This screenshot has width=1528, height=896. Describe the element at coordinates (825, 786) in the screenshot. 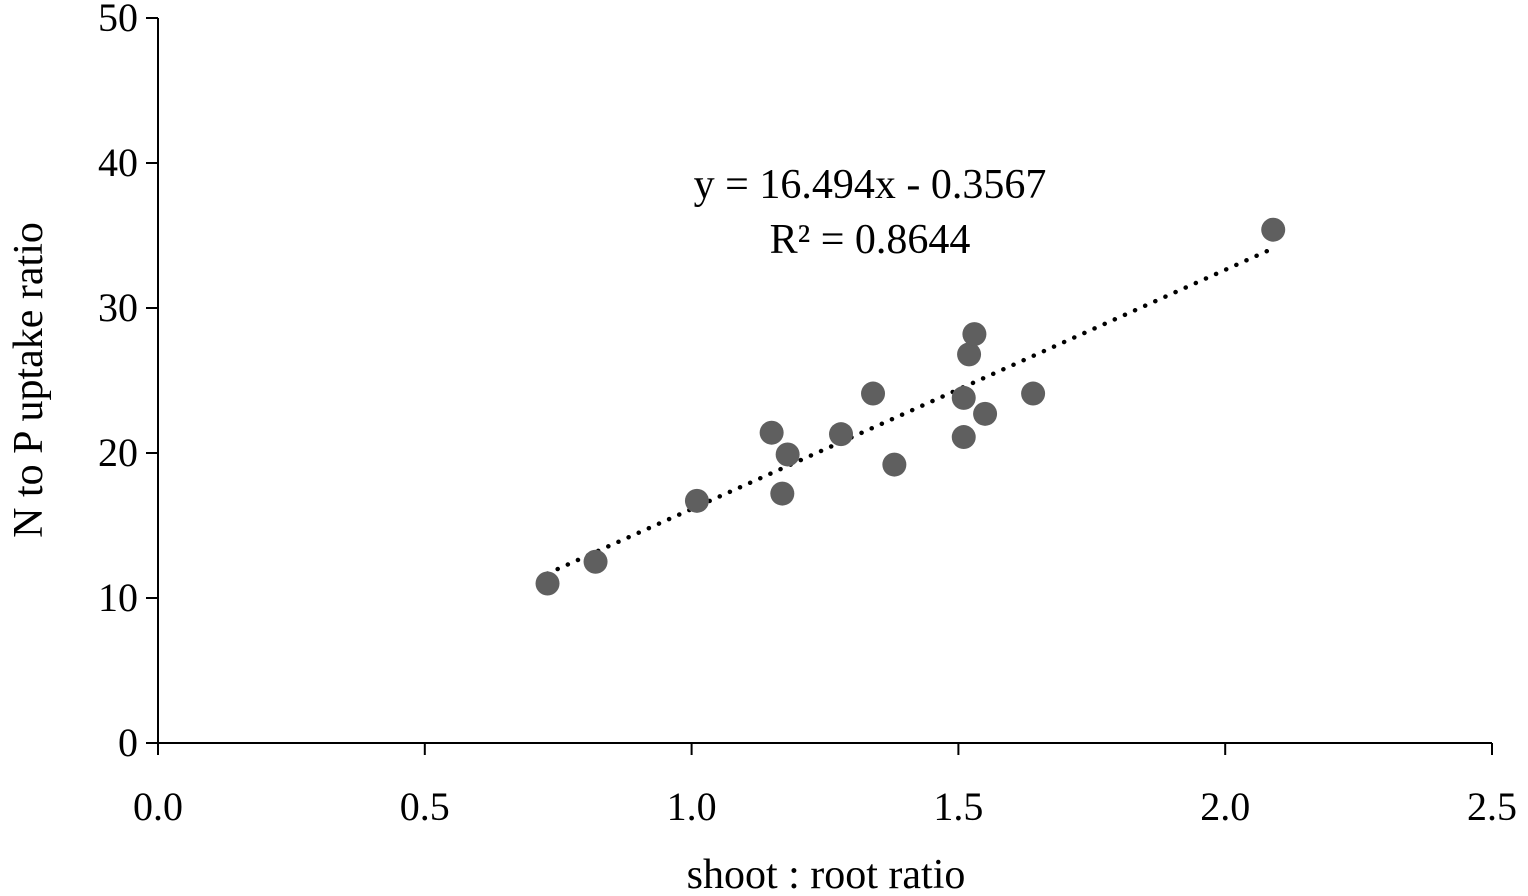

I see `x-ticks: 0.0 0.5 1.0 1.5 2.0 2.5` at that location.